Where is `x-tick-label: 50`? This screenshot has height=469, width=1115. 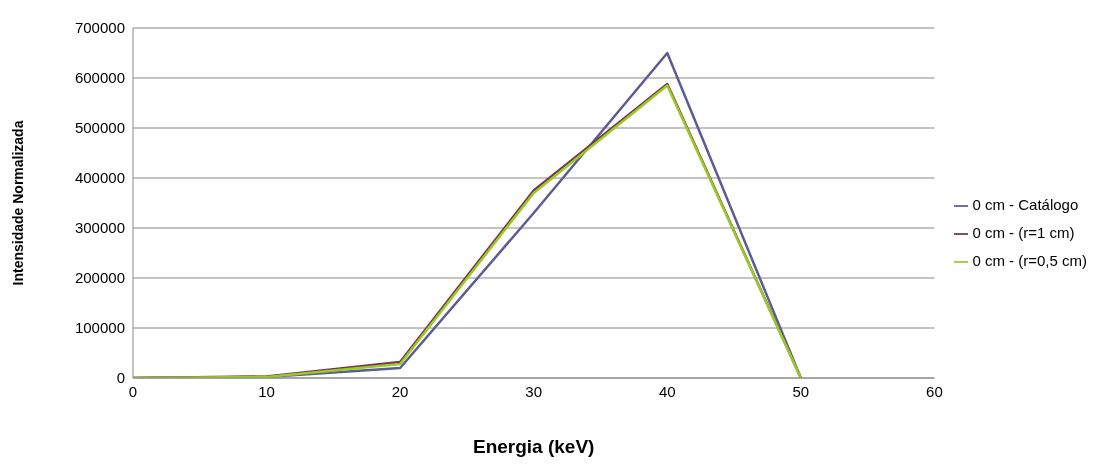
x-tick-label: 50 is located at coordinates (801, 391).